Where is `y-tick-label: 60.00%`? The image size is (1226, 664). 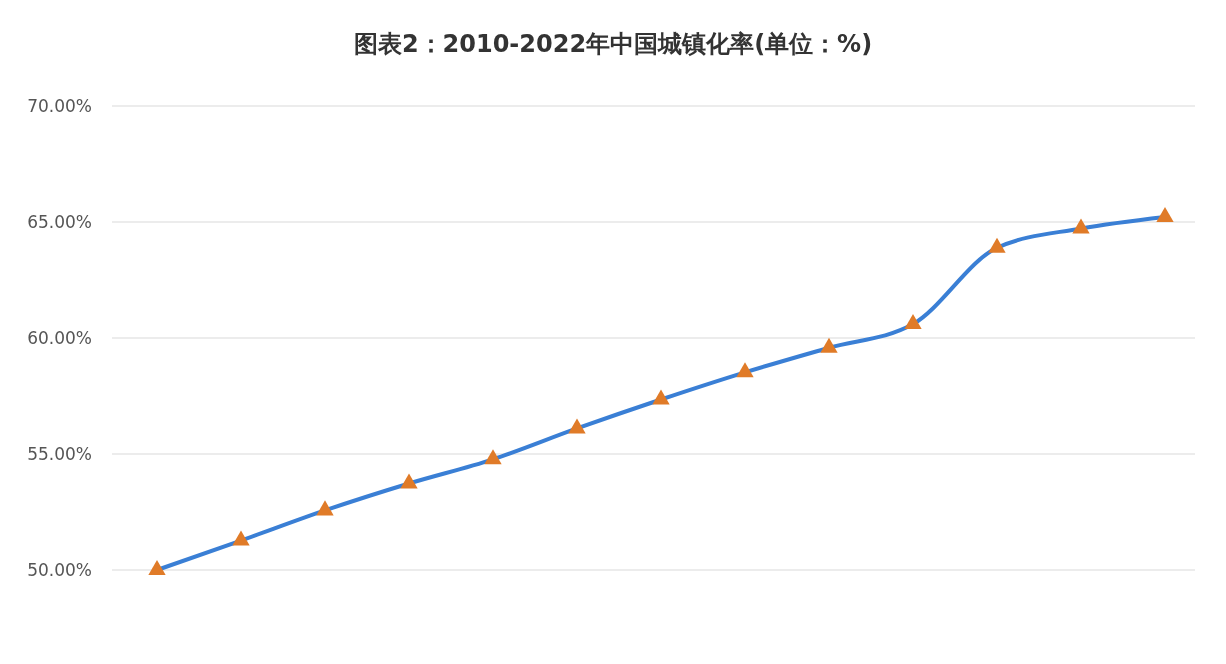
y-tick-label: 60.00% is located at coordinates (59, 337).